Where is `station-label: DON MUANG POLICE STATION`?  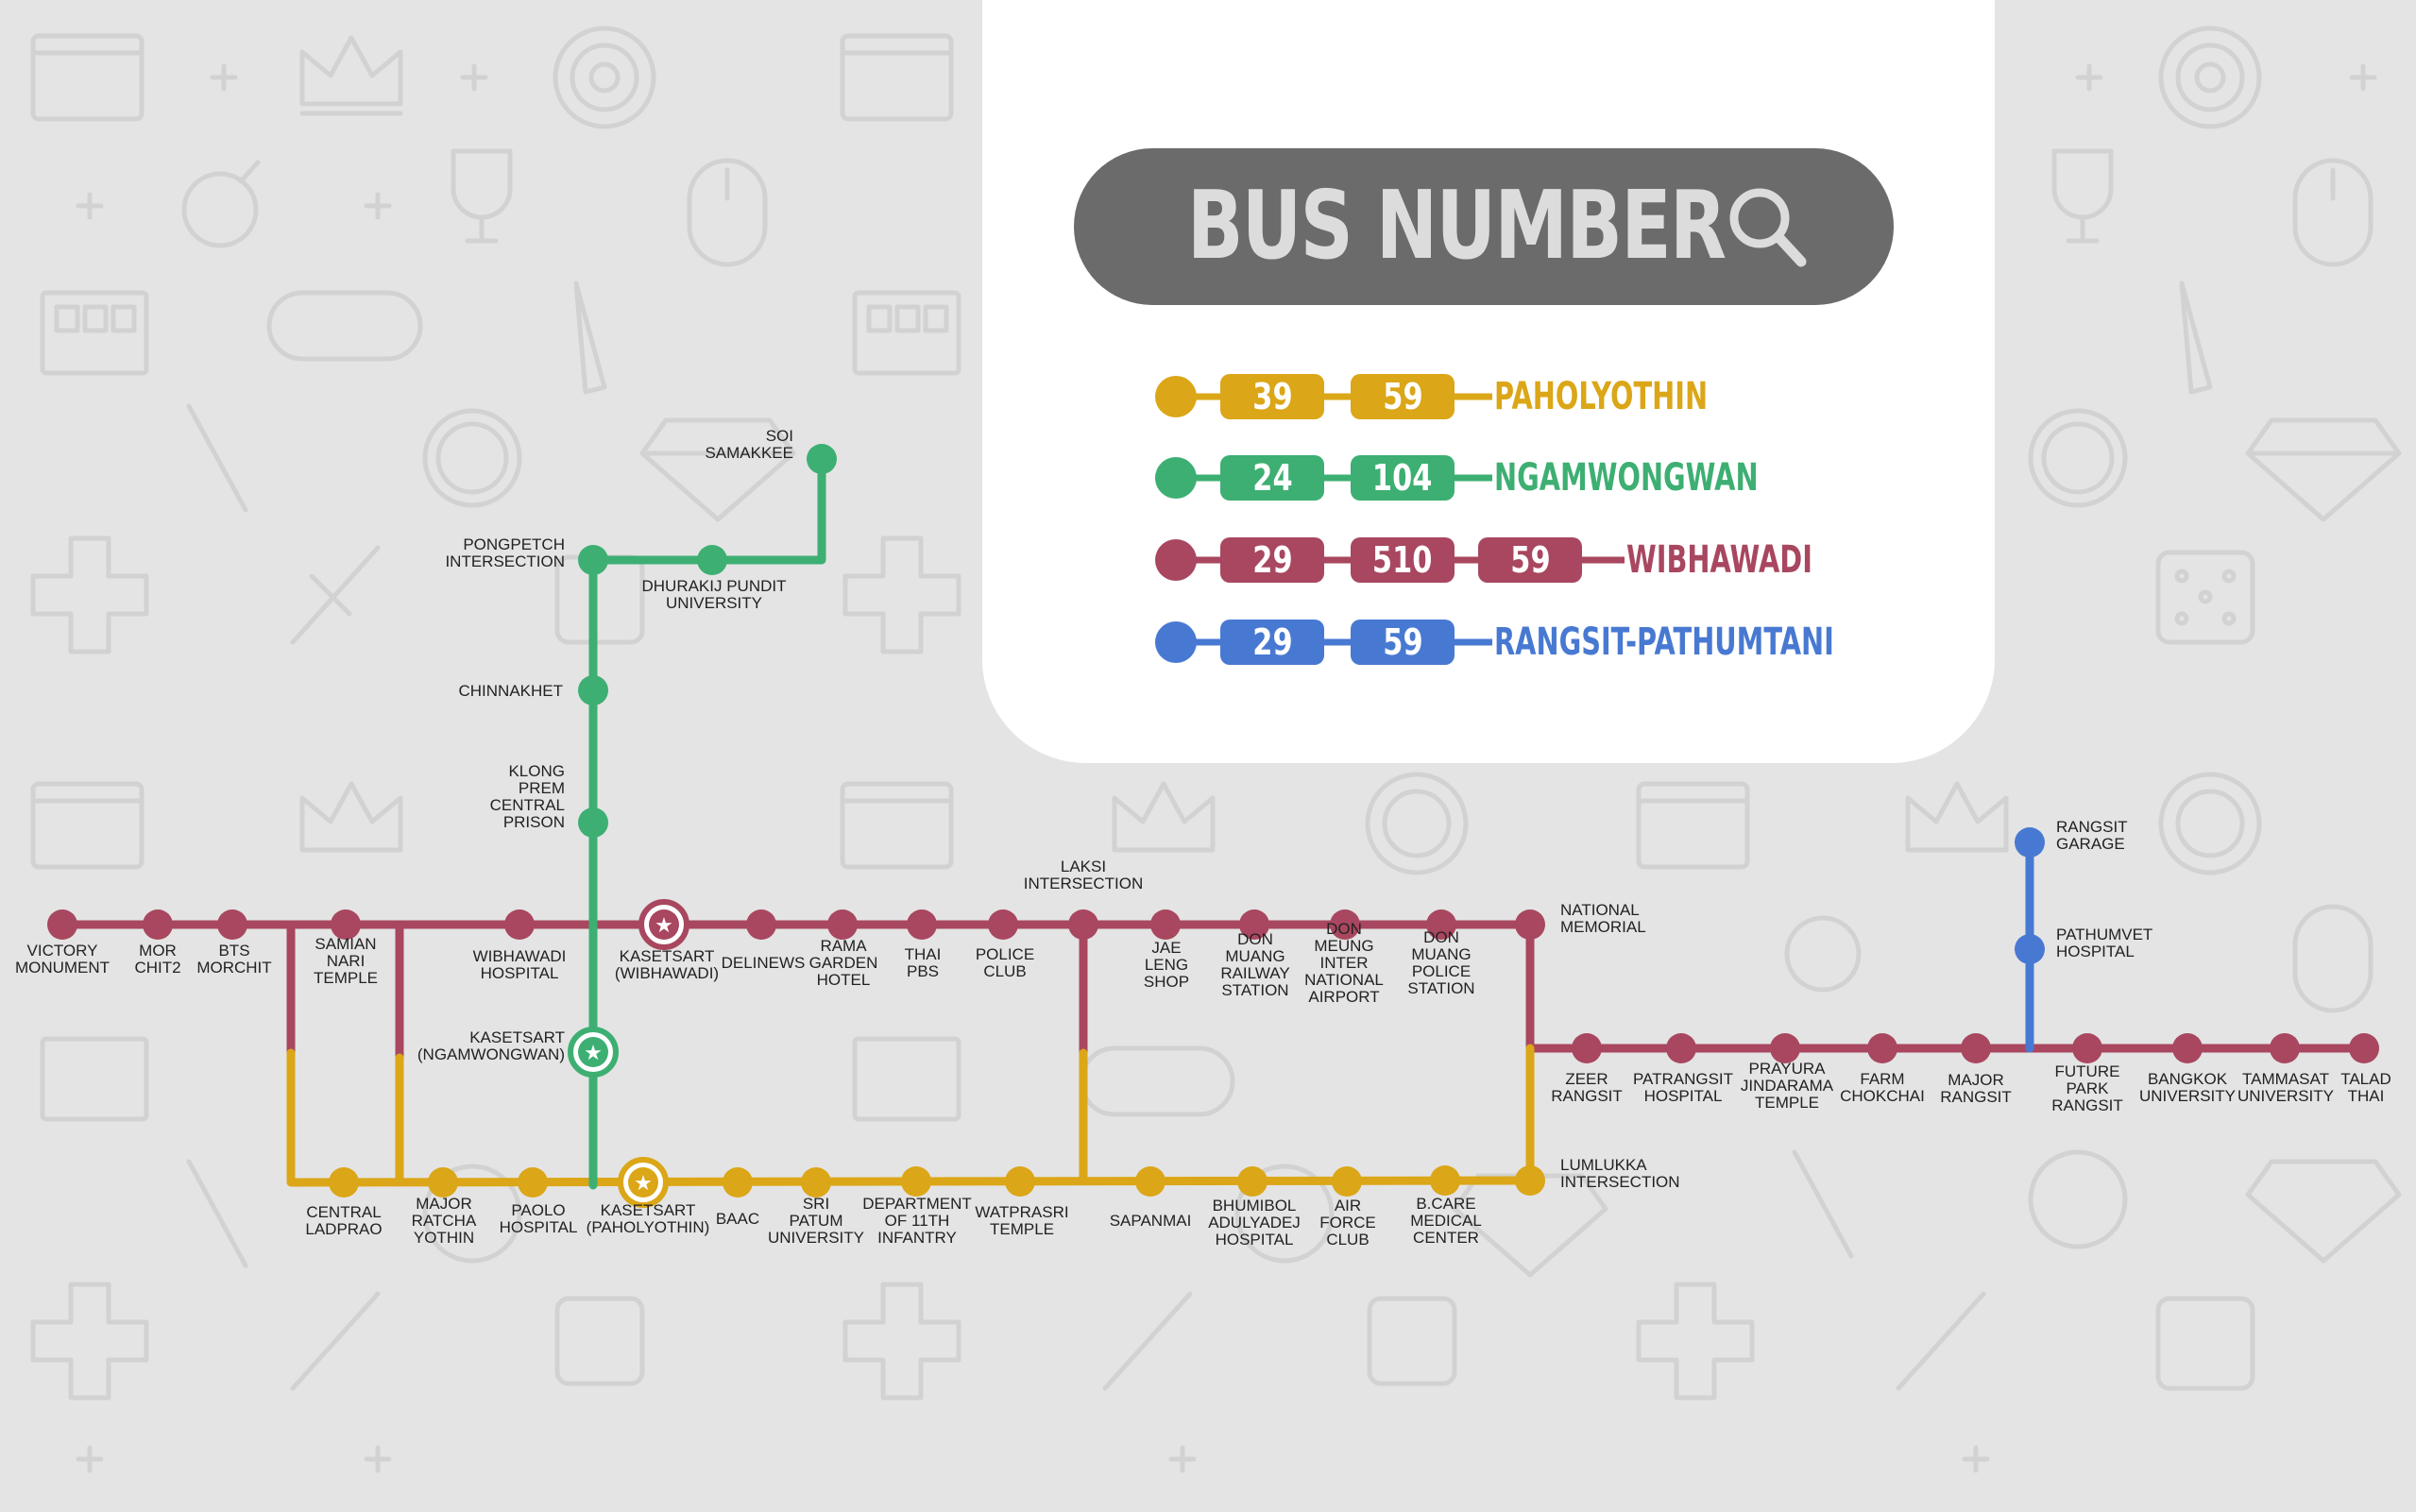
station-label: DON MUANG POLICE STATION is located at coordinates (1440, 963).